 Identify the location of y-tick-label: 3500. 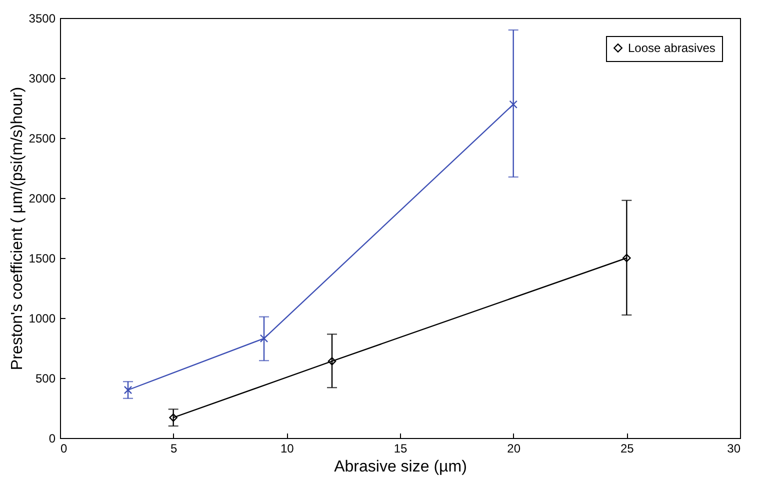
(42, 19).